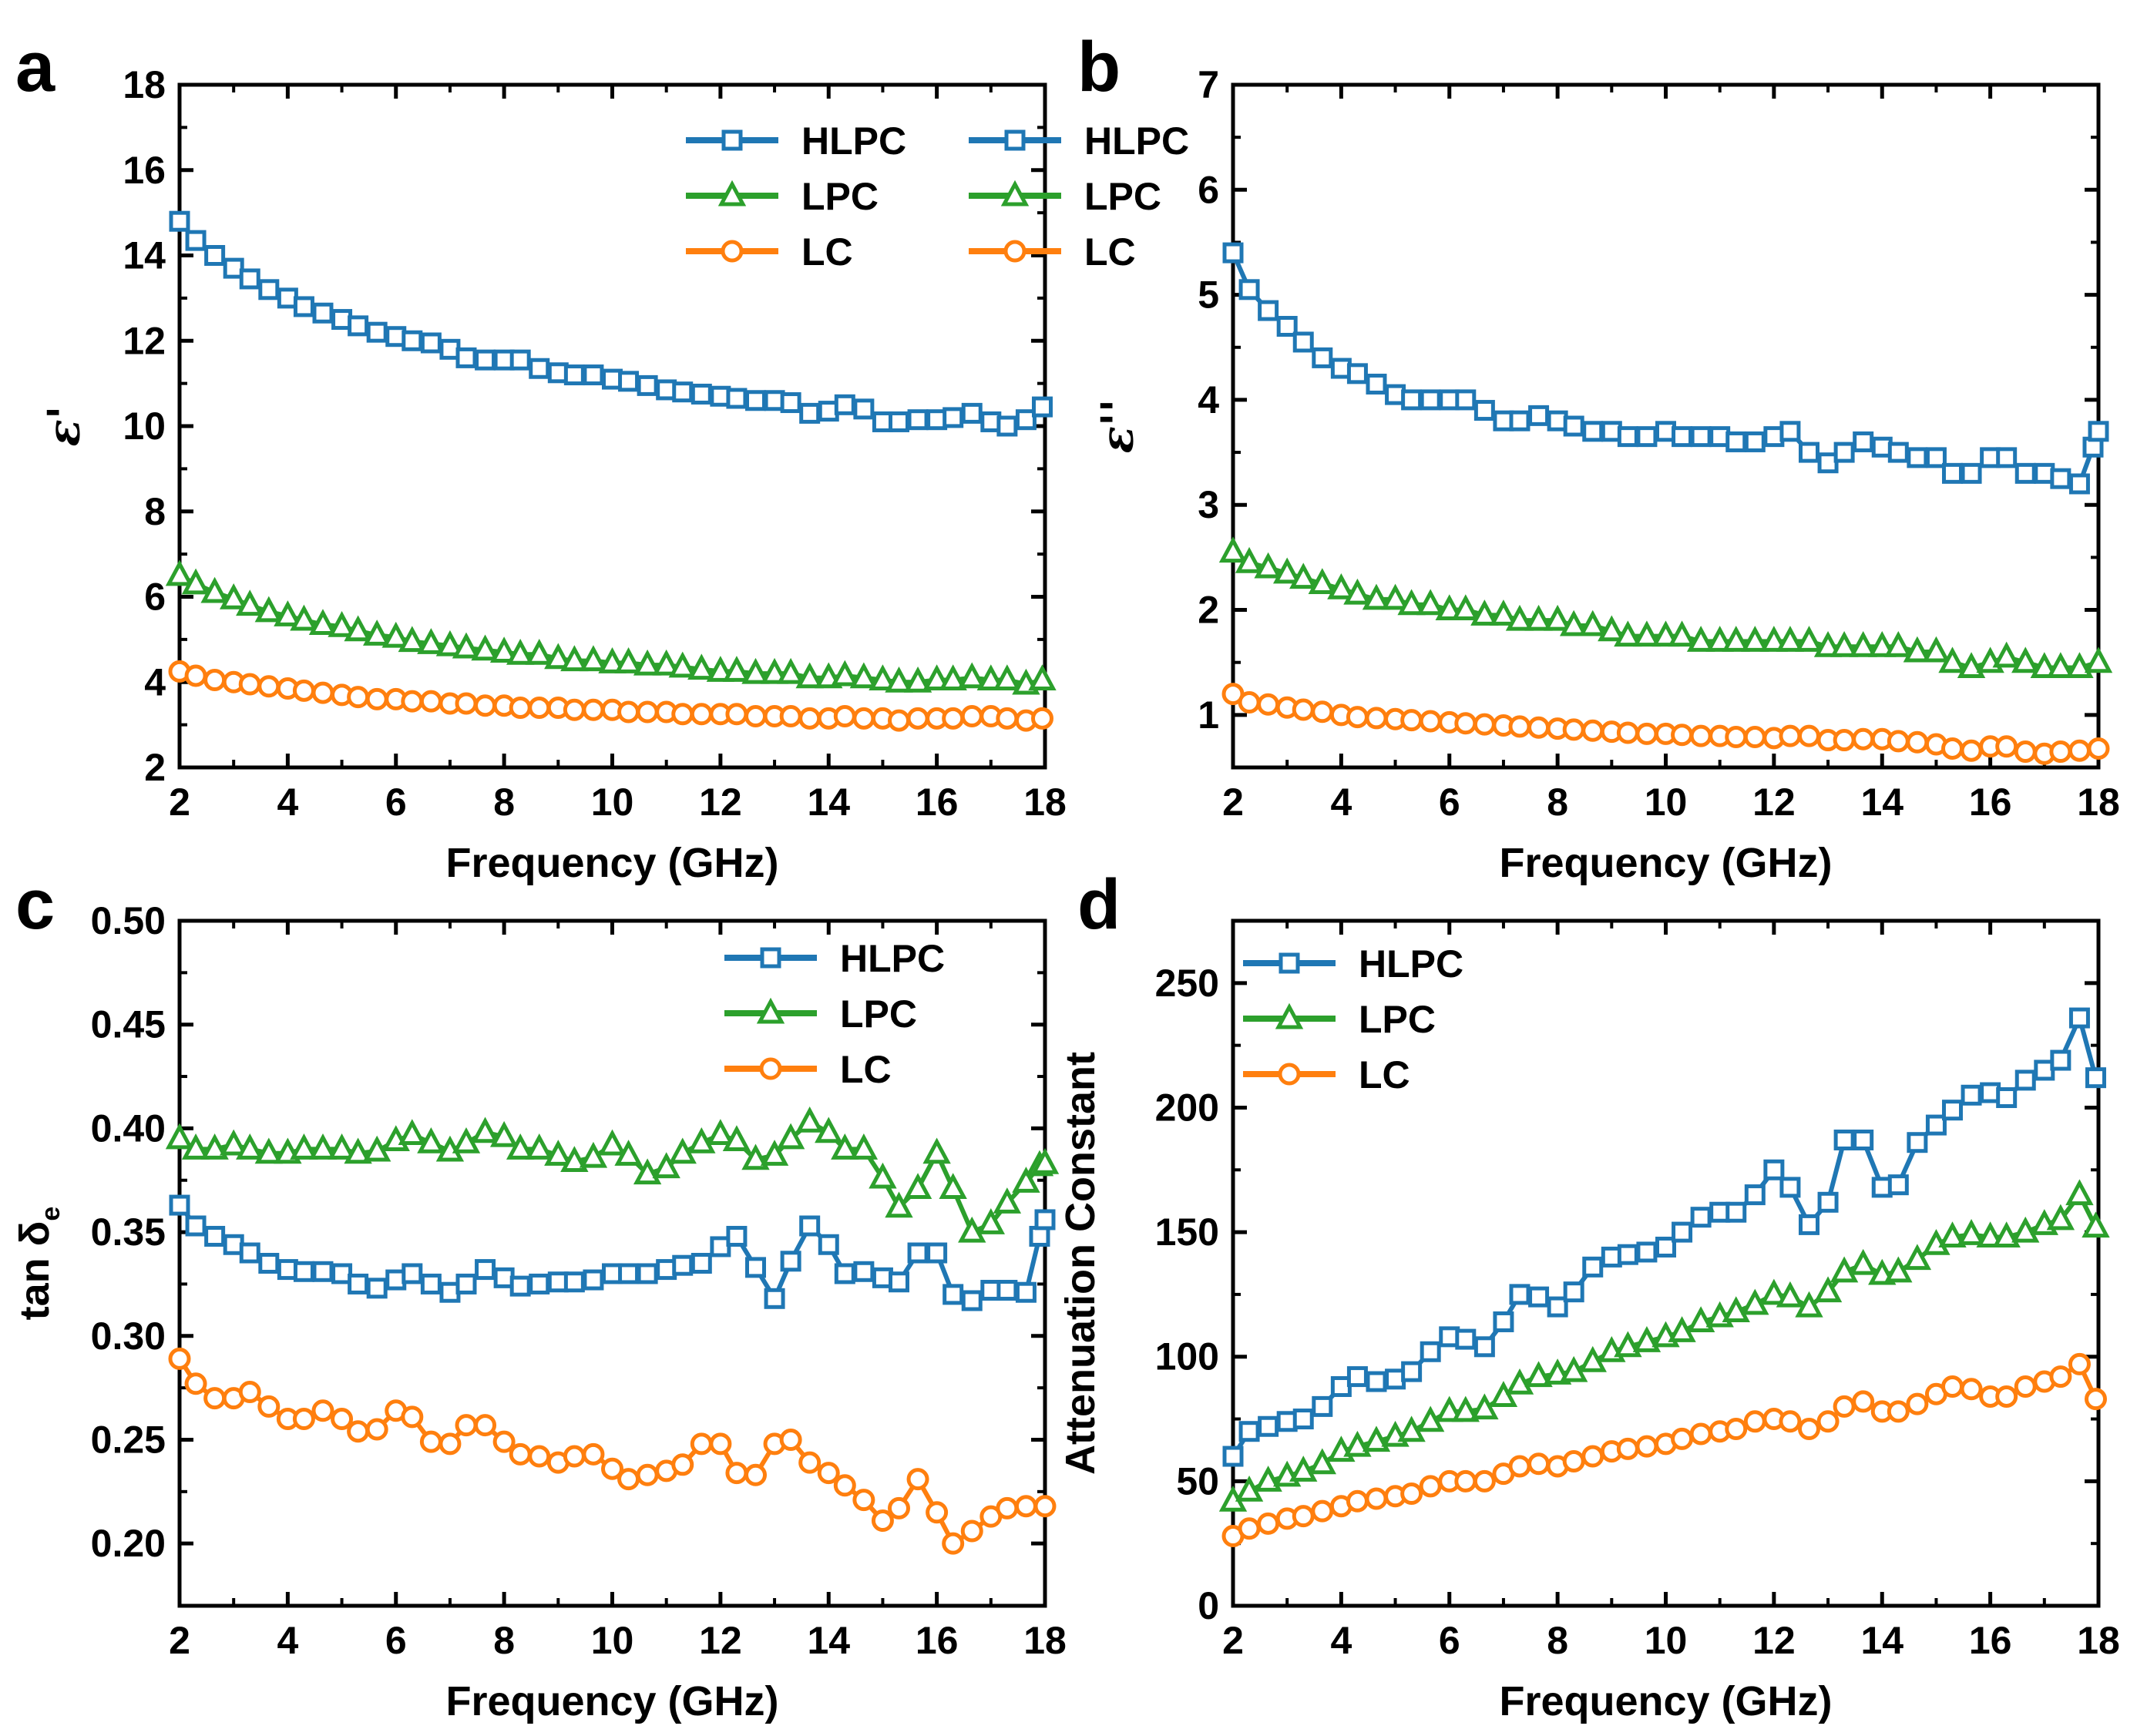  I want to click on x-tick-label: 16, so click(937, 1641).